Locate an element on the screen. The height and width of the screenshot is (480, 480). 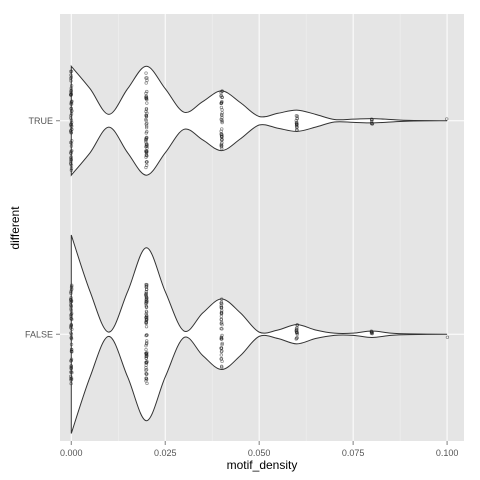
y-tick-label: TRUE is located at coordinates (41, 121).